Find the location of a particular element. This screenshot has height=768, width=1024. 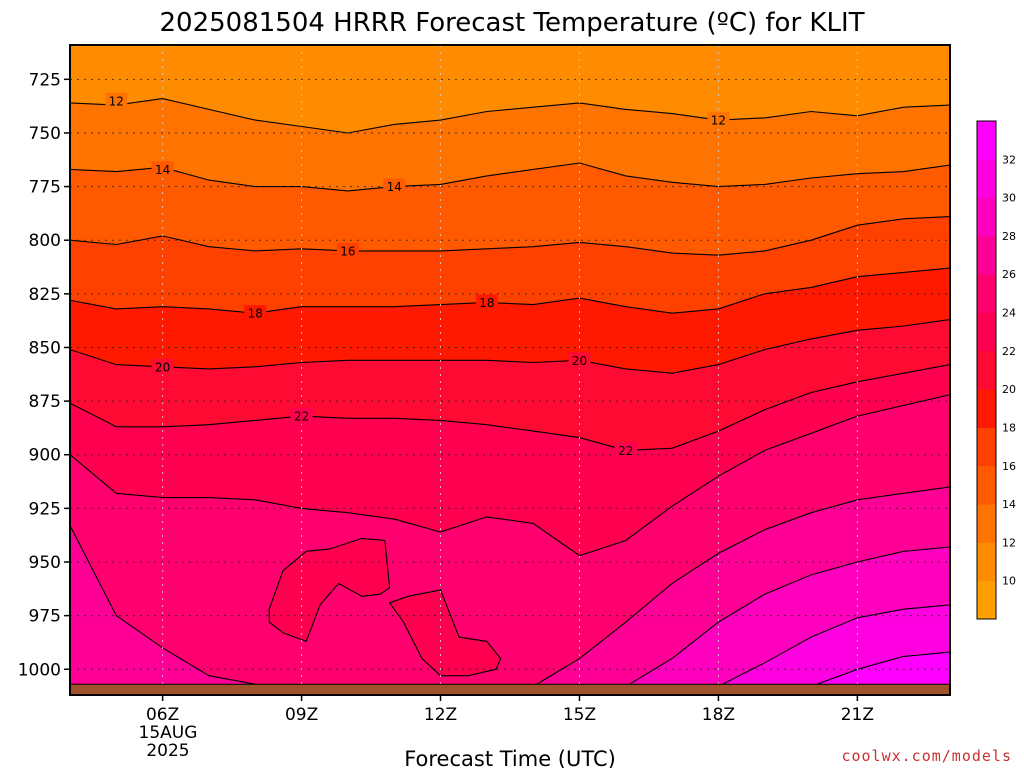

contour-label-12-1: 12 is located at coordinates (718, 121).